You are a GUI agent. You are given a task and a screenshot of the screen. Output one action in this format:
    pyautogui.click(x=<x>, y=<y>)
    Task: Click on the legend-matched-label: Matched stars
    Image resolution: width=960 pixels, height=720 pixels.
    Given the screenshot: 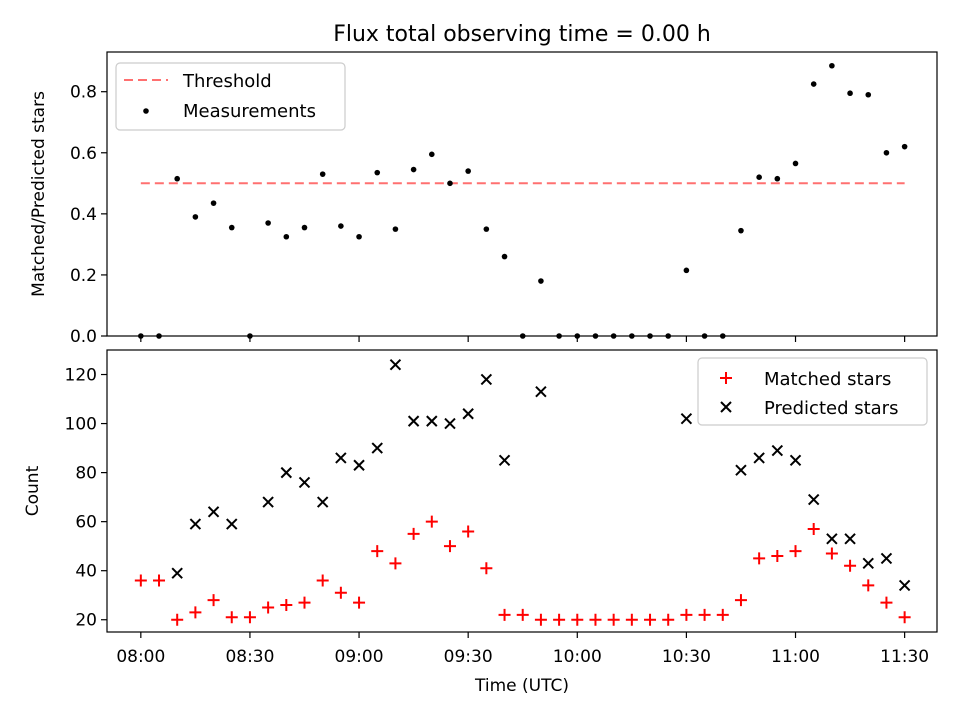 What is the action you would take?
    pyautogui.click(x=827, y=379)
    